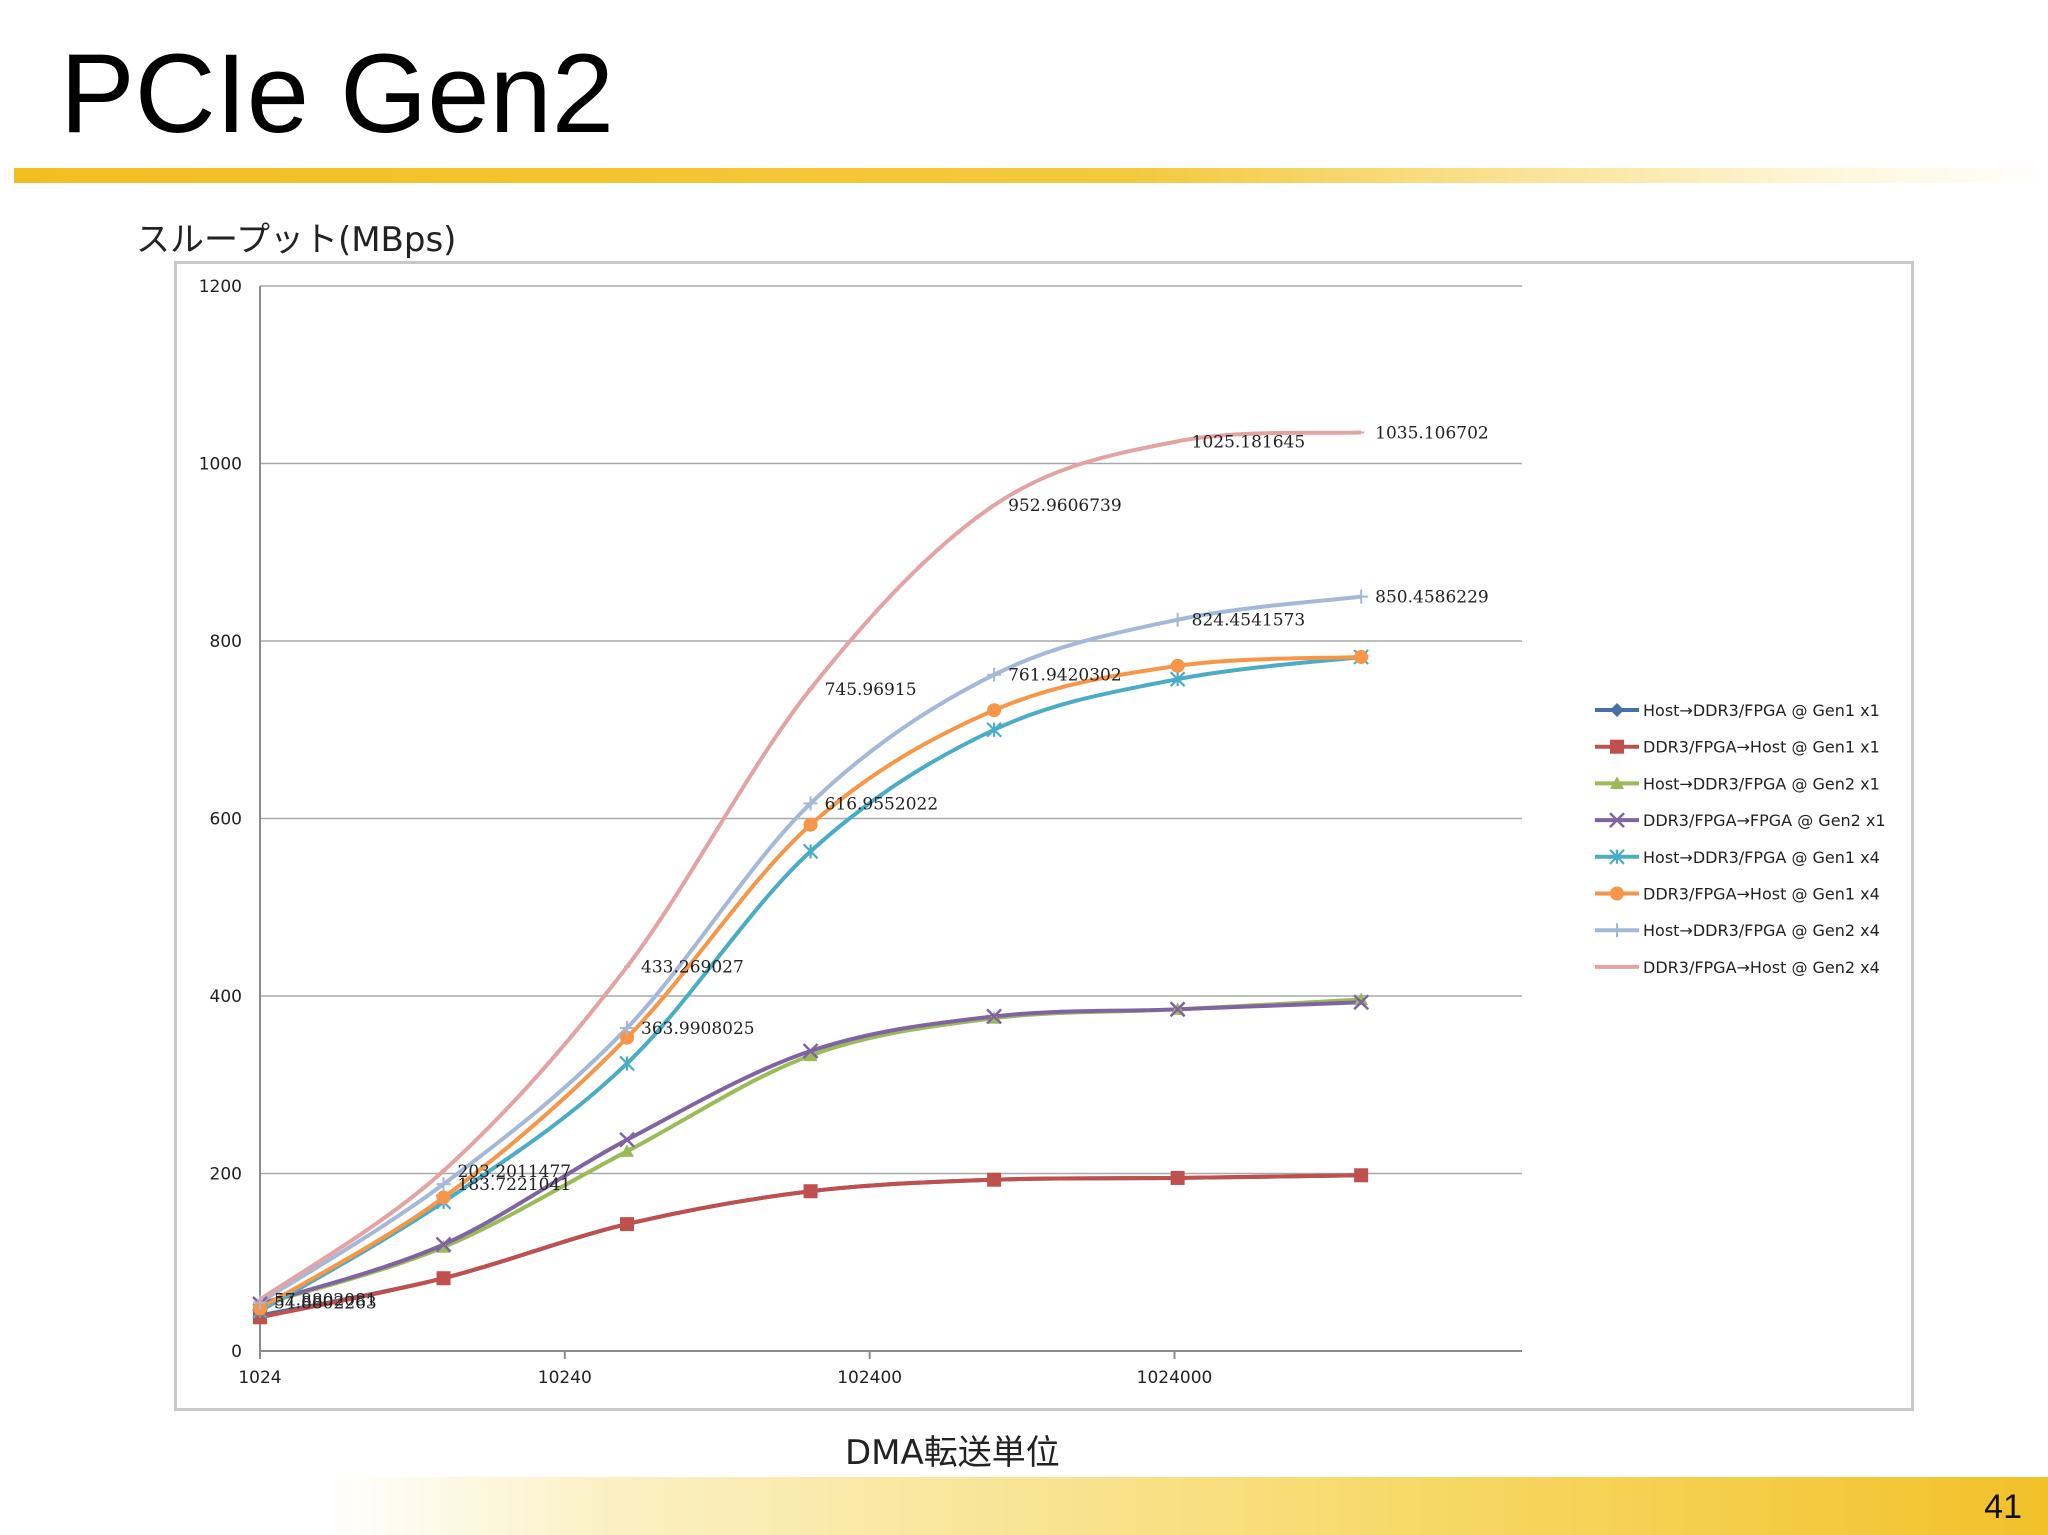 Image resolution: width=2048 pixels, height=1535 pixels. Describe the element at coordinates (1024, 1506) in the screenshot. I see `footer-band` at that location.